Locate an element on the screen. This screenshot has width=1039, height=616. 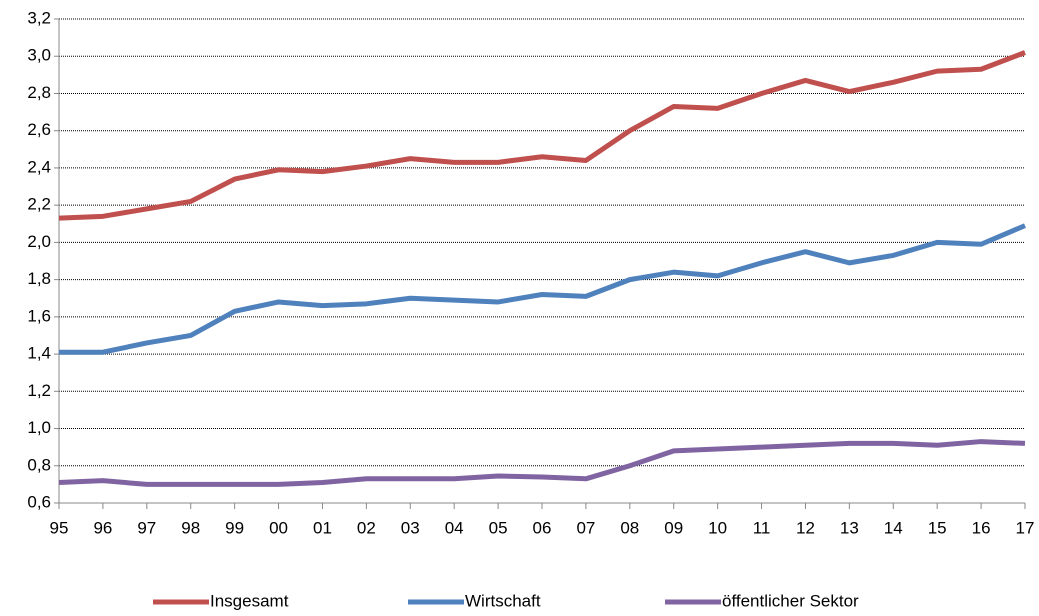
x-tick-label: 05 is located at coordinates (498, 527).